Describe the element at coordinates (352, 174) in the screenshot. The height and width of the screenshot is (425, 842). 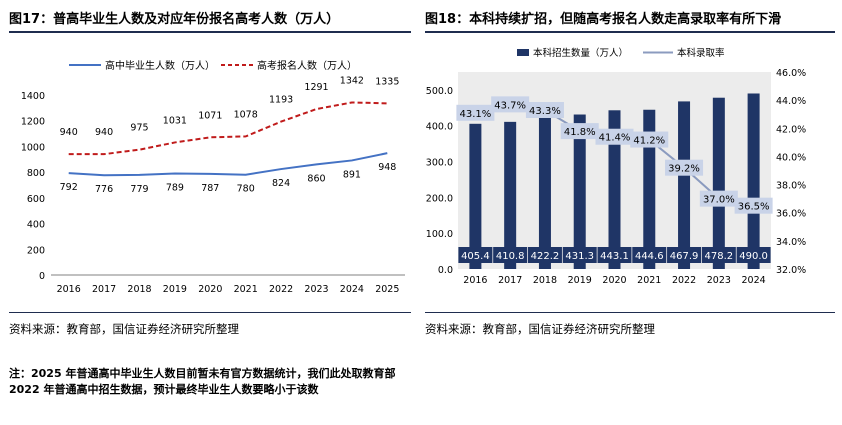
I see `graduates-data-label: 891` at that location.